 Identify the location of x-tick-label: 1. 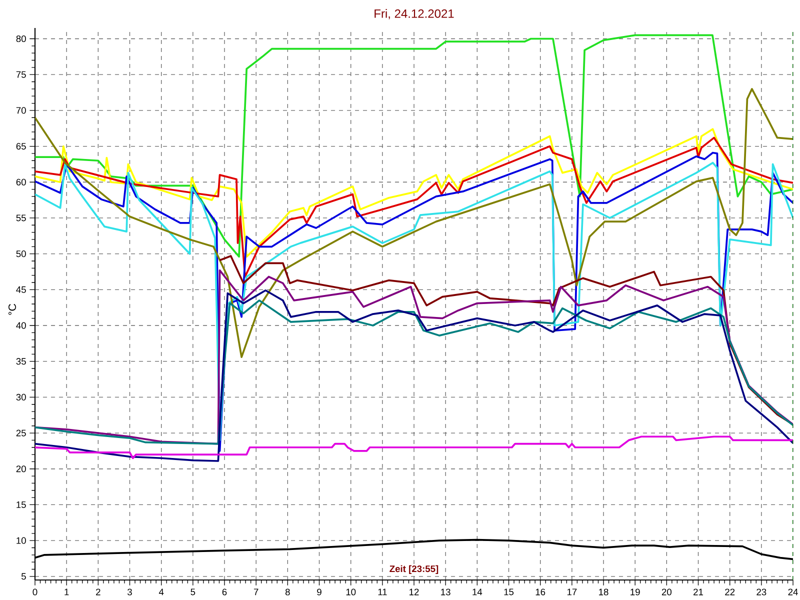
(66, 592).